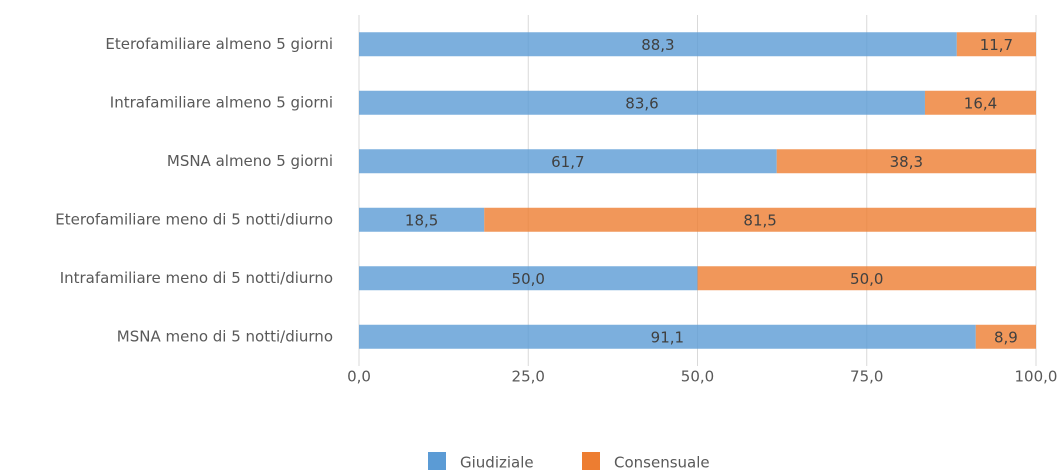 The width and height of the screenshot is (1061, 473). I want to click on x-tick-label: 75,0, so click(866, 377).